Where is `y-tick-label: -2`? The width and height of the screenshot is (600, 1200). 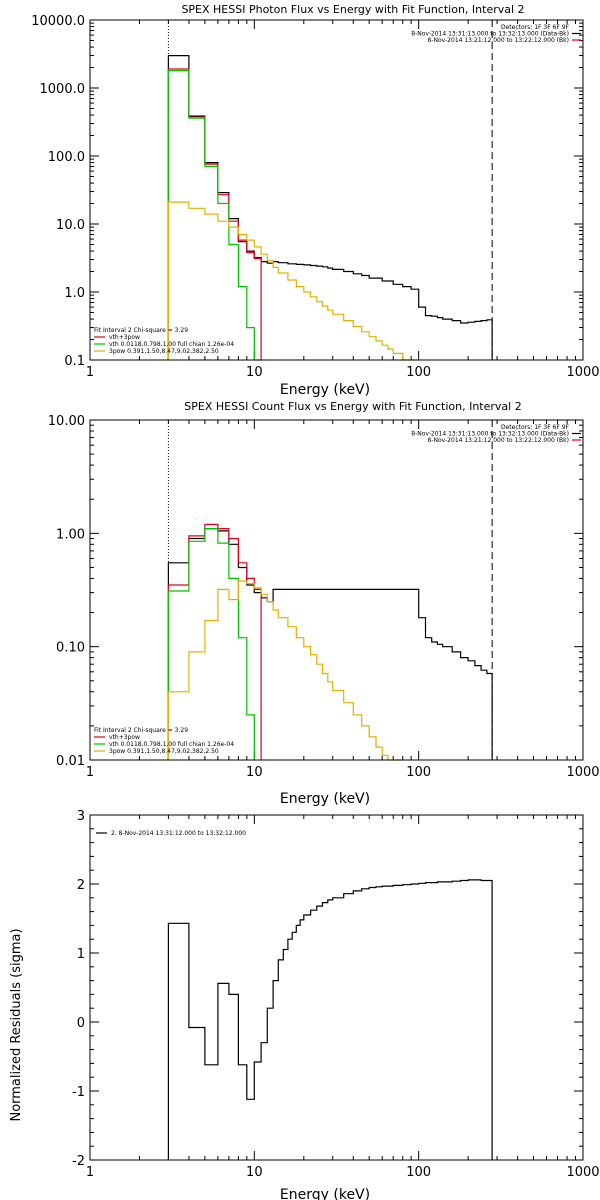
y-tick-label: -2 is located at coordinates (78, 1161).